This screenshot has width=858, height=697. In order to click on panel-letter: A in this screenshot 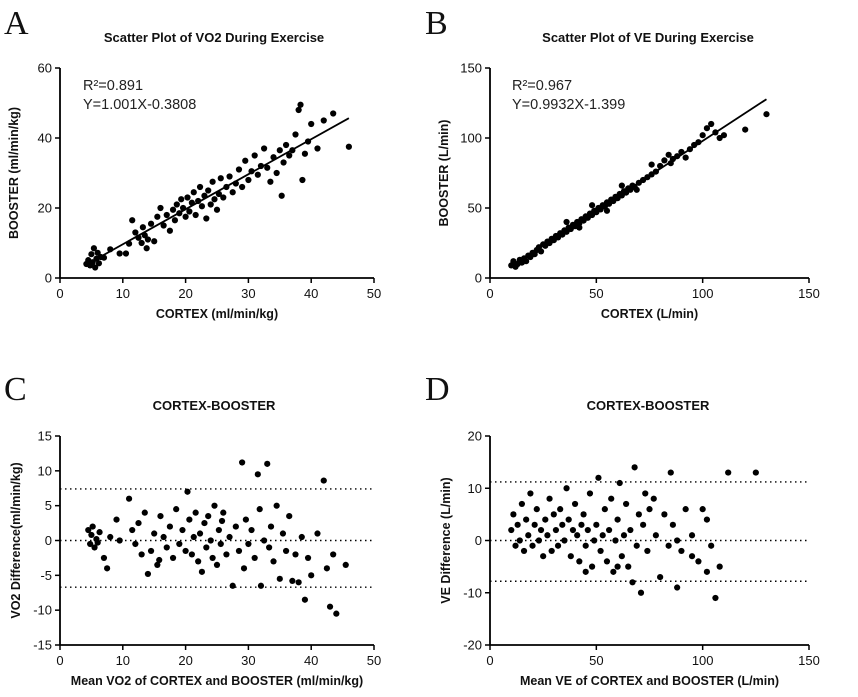, I will do `click(16, 23)`.